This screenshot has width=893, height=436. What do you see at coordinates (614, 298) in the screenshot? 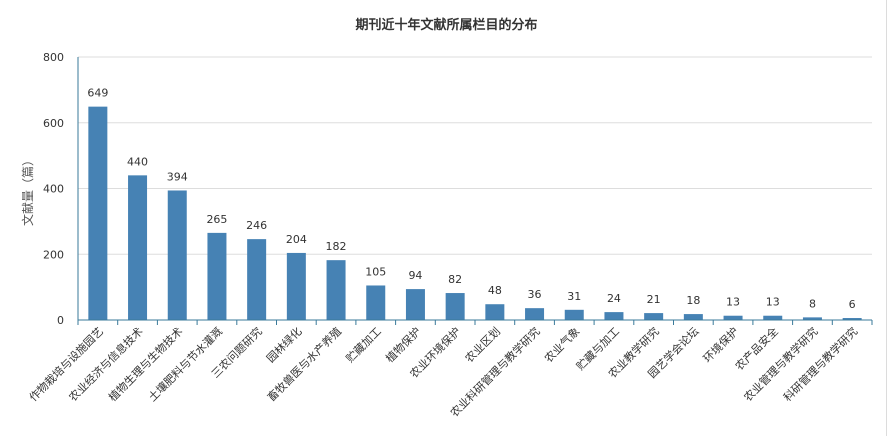
I see `data-label: 24` at bounding box center [614, 298].